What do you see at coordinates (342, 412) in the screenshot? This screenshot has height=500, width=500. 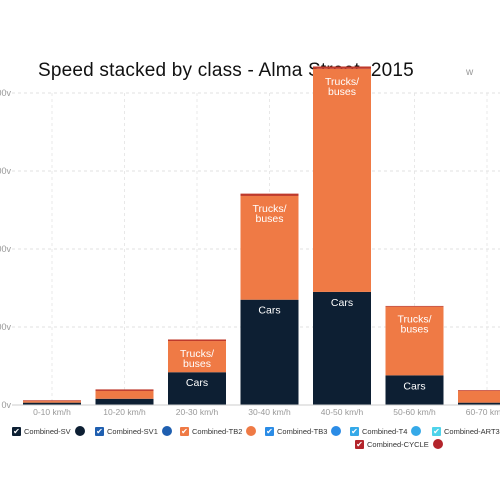 I see `x-tick-label: 40-50 km/h` at bounding box center [342, 412].